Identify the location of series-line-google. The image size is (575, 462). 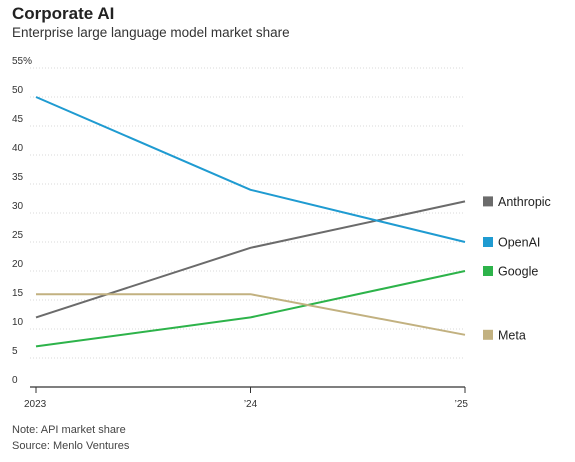
(250, 309).